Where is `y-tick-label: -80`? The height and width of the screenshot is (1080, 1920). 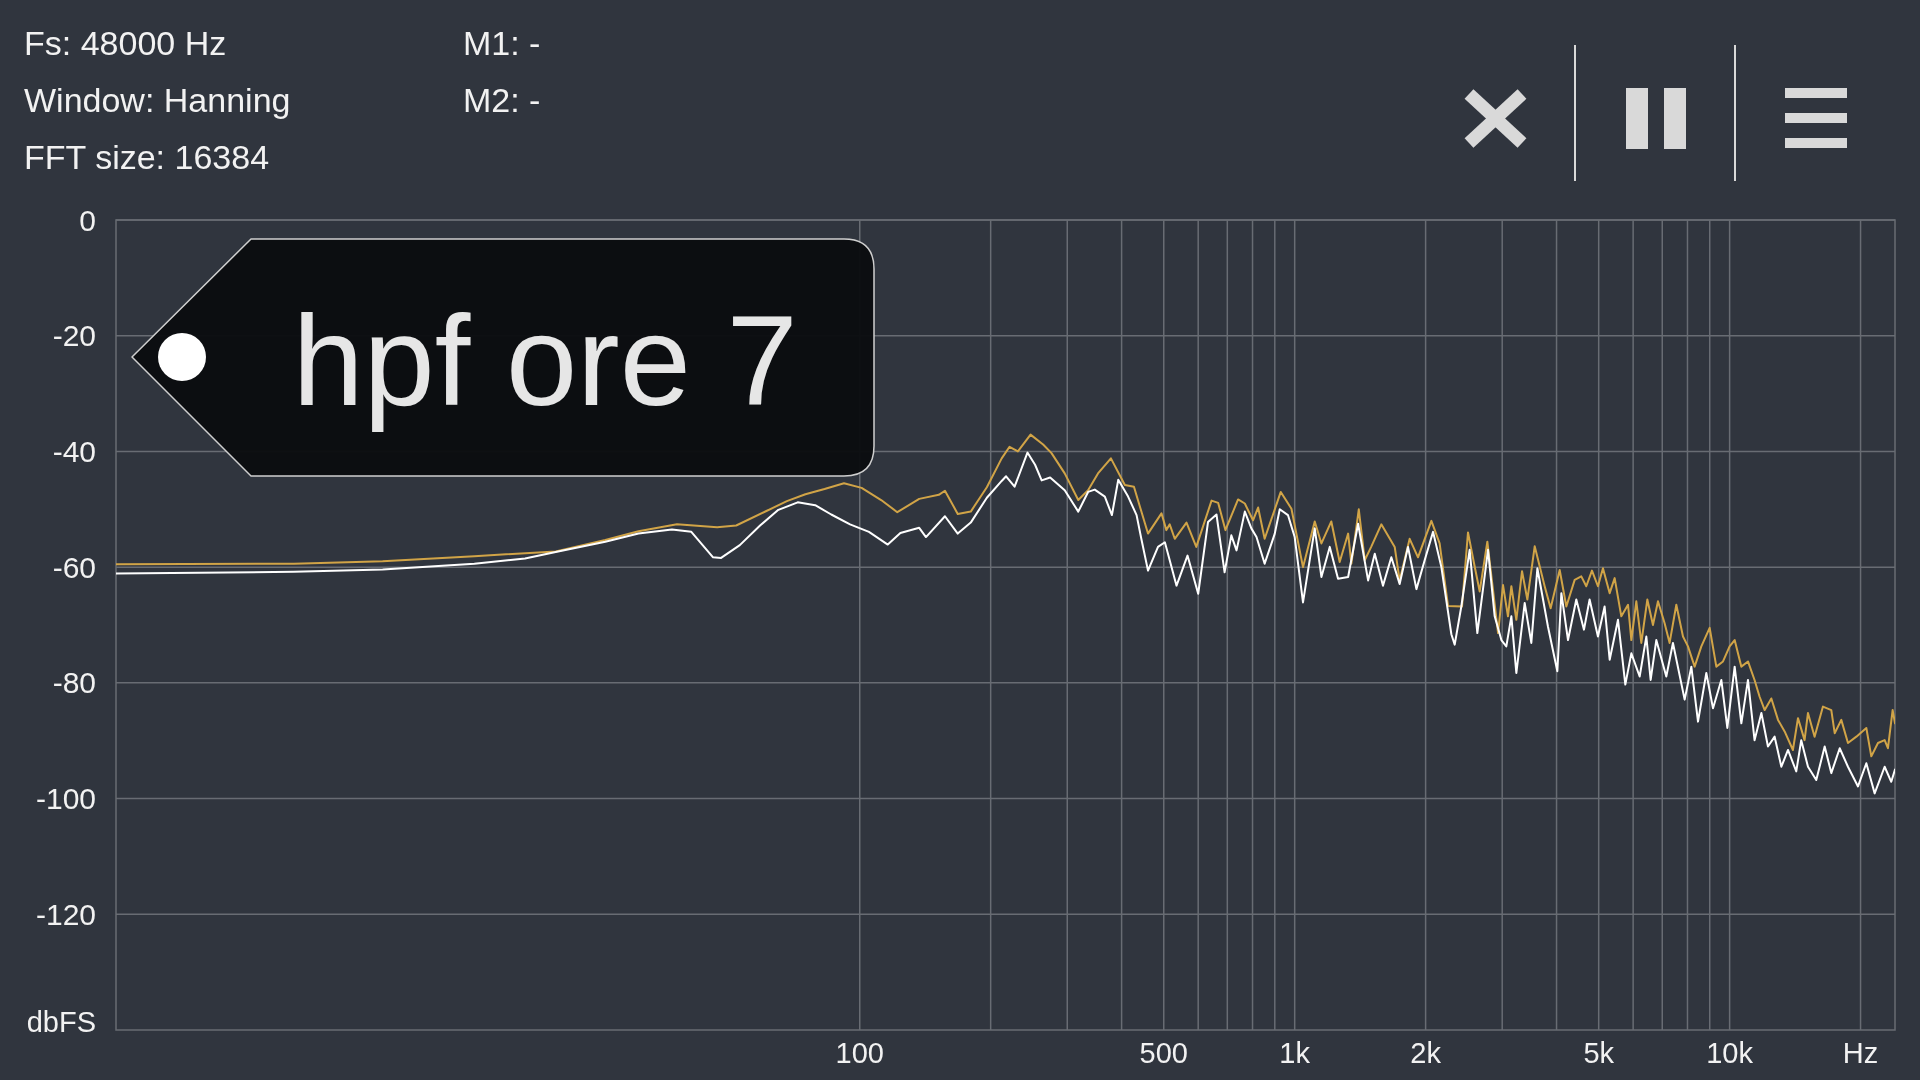
y-tick-label: -80 is located at coordinates (74, 683).